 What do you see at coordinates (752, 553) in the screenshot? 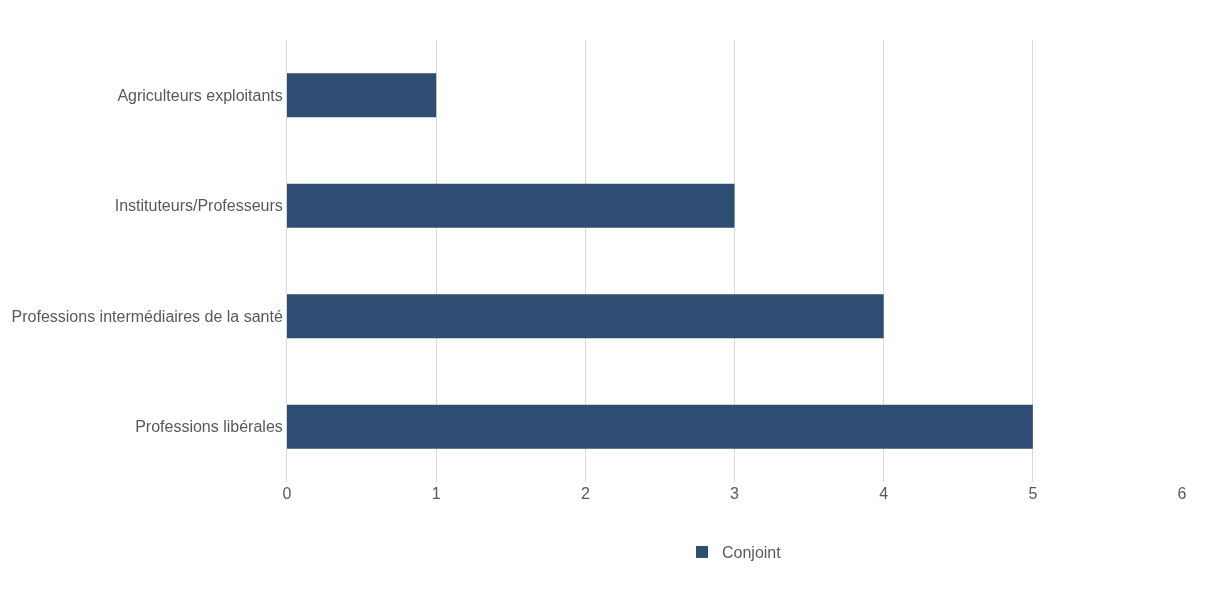
I see `legend-label: Conjoint` at bounding box center [752, 553].